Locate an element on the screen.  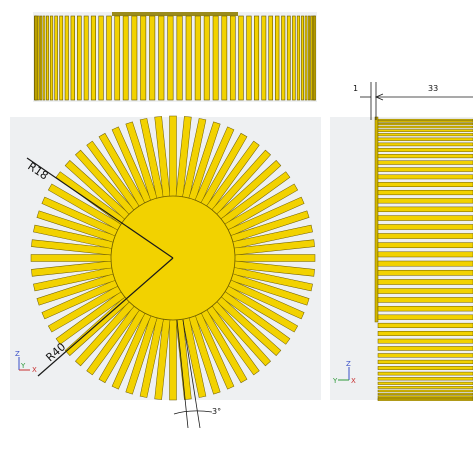
top-view is located at coordinates (175, 57).